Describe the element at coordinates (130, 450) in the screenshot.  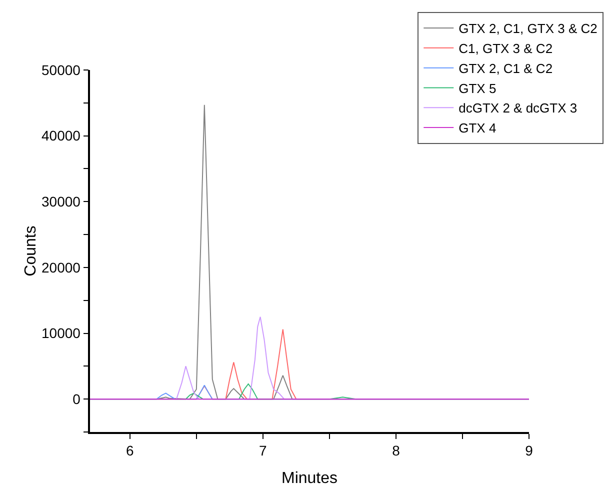
I see `x-tick-label: 6` at that location.